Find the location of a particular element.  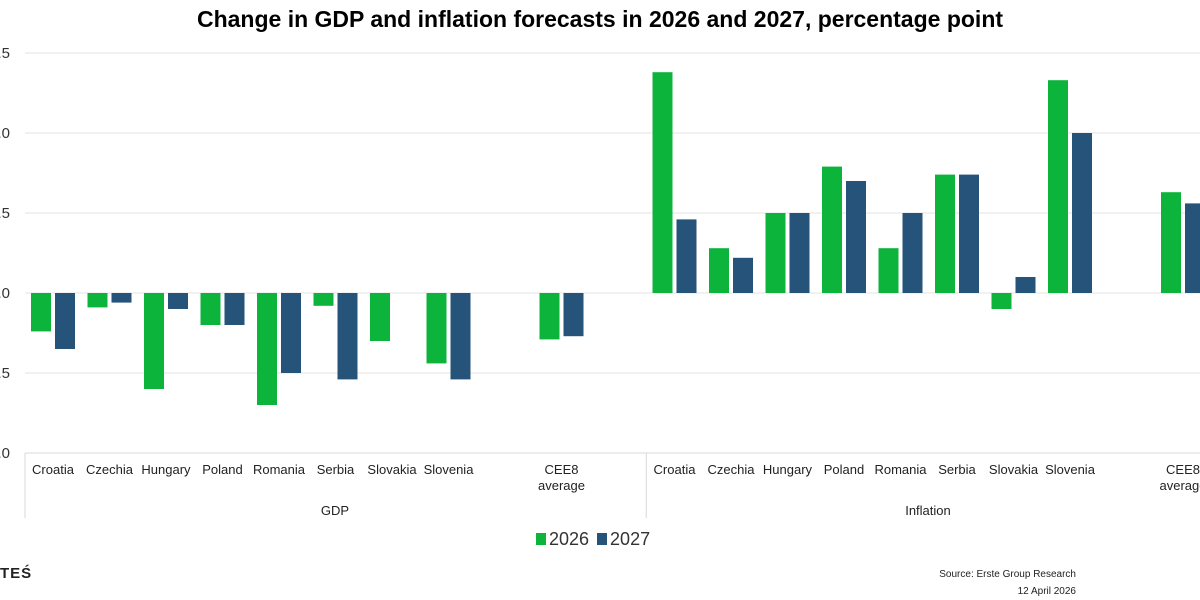

bar-gdp-czechia-2026 is located at coordinates (97, 300).